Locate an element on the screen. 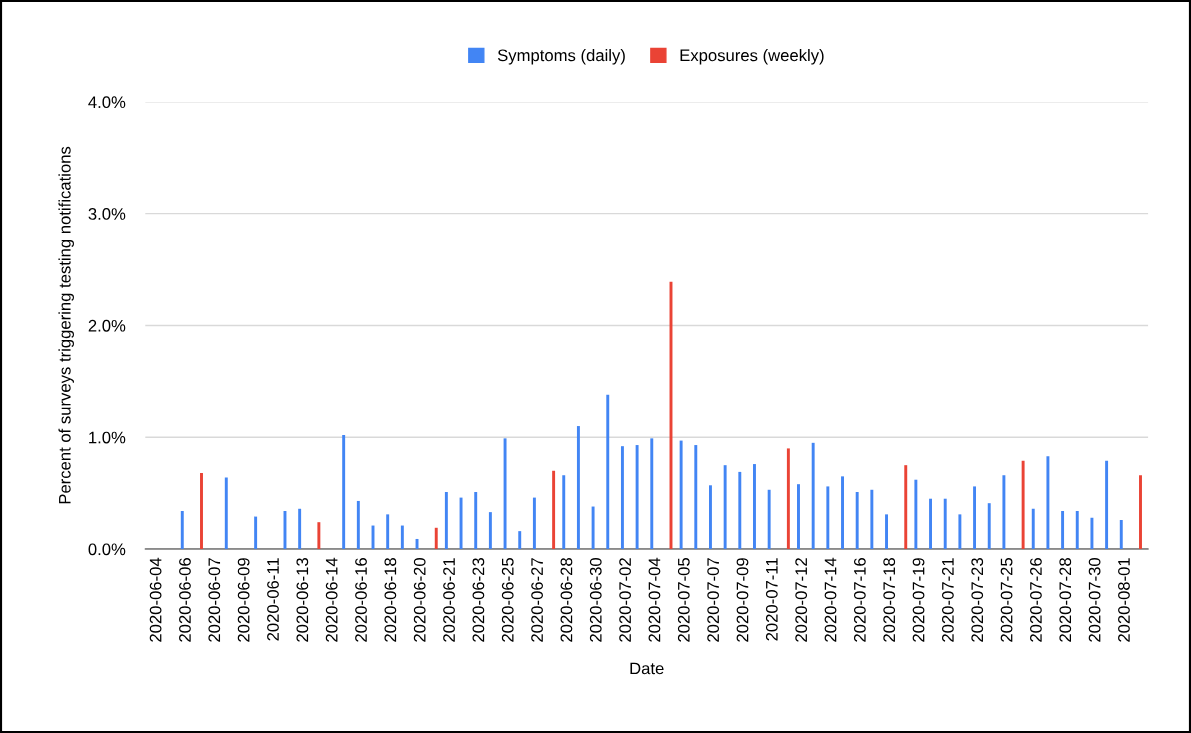 This screenshot has height=733, width=1191. x-tick-label: 2020-07-19 is located at coordinates (918, 600).